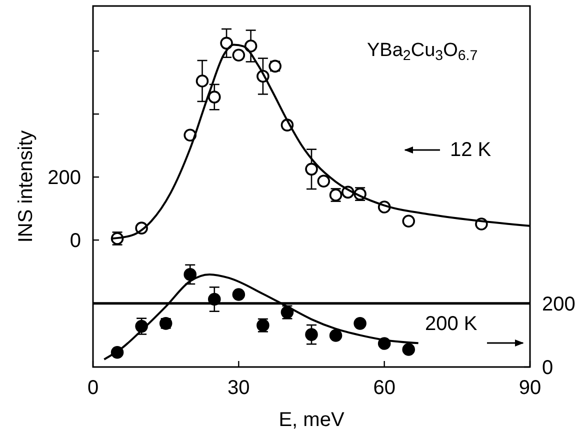 This screenshot has height=436, width=587. I want to click on series-label: 200 K, so click(451, 324).